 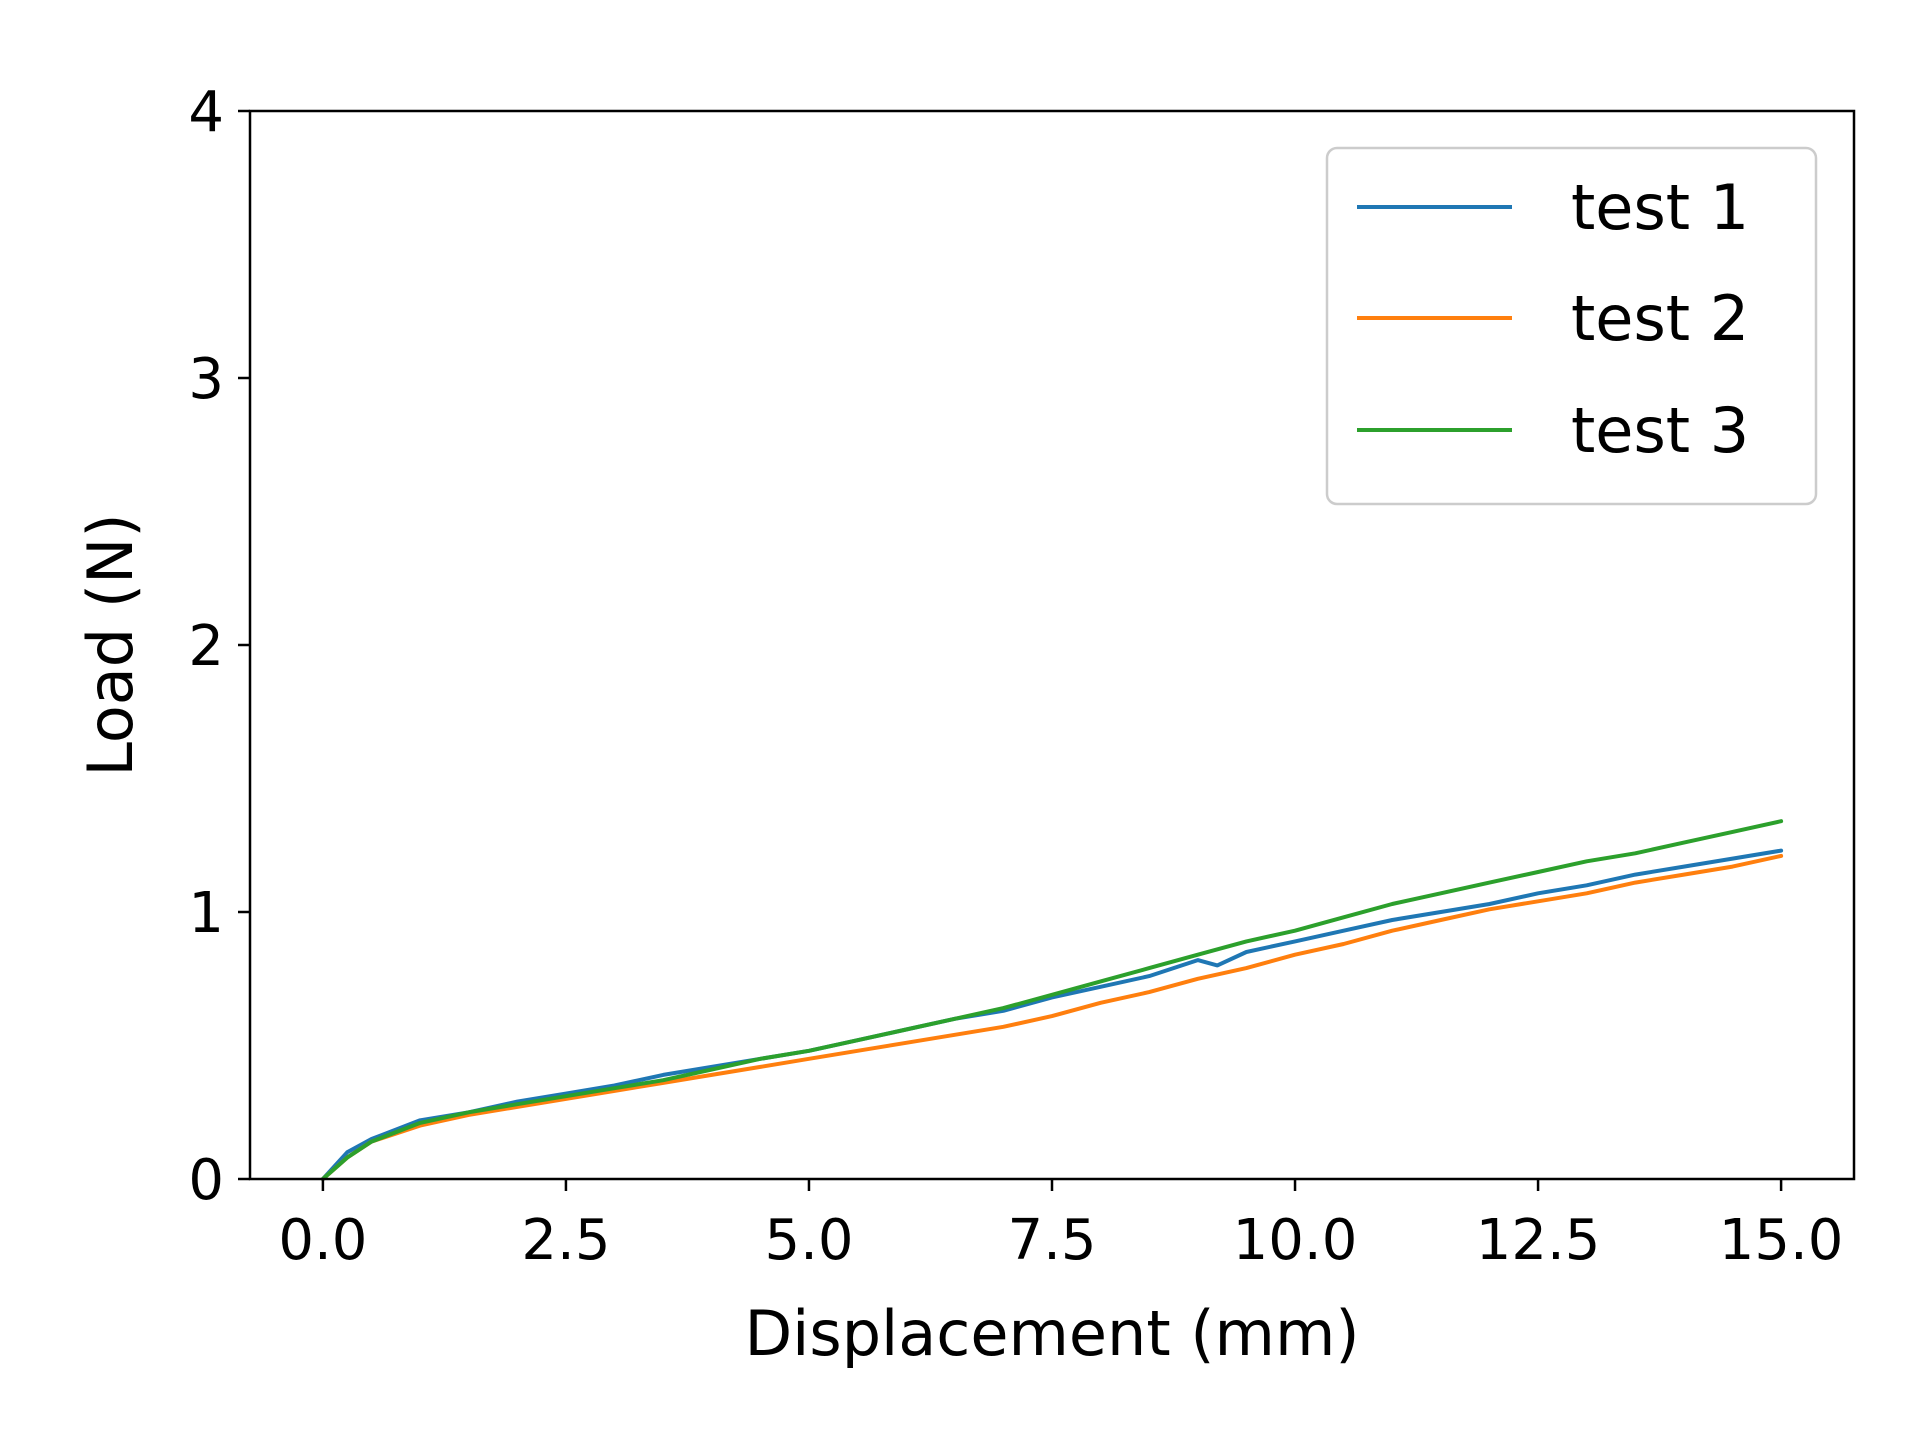 I want to click on legend-label-3: test 3, so click(x=1660, y=430).